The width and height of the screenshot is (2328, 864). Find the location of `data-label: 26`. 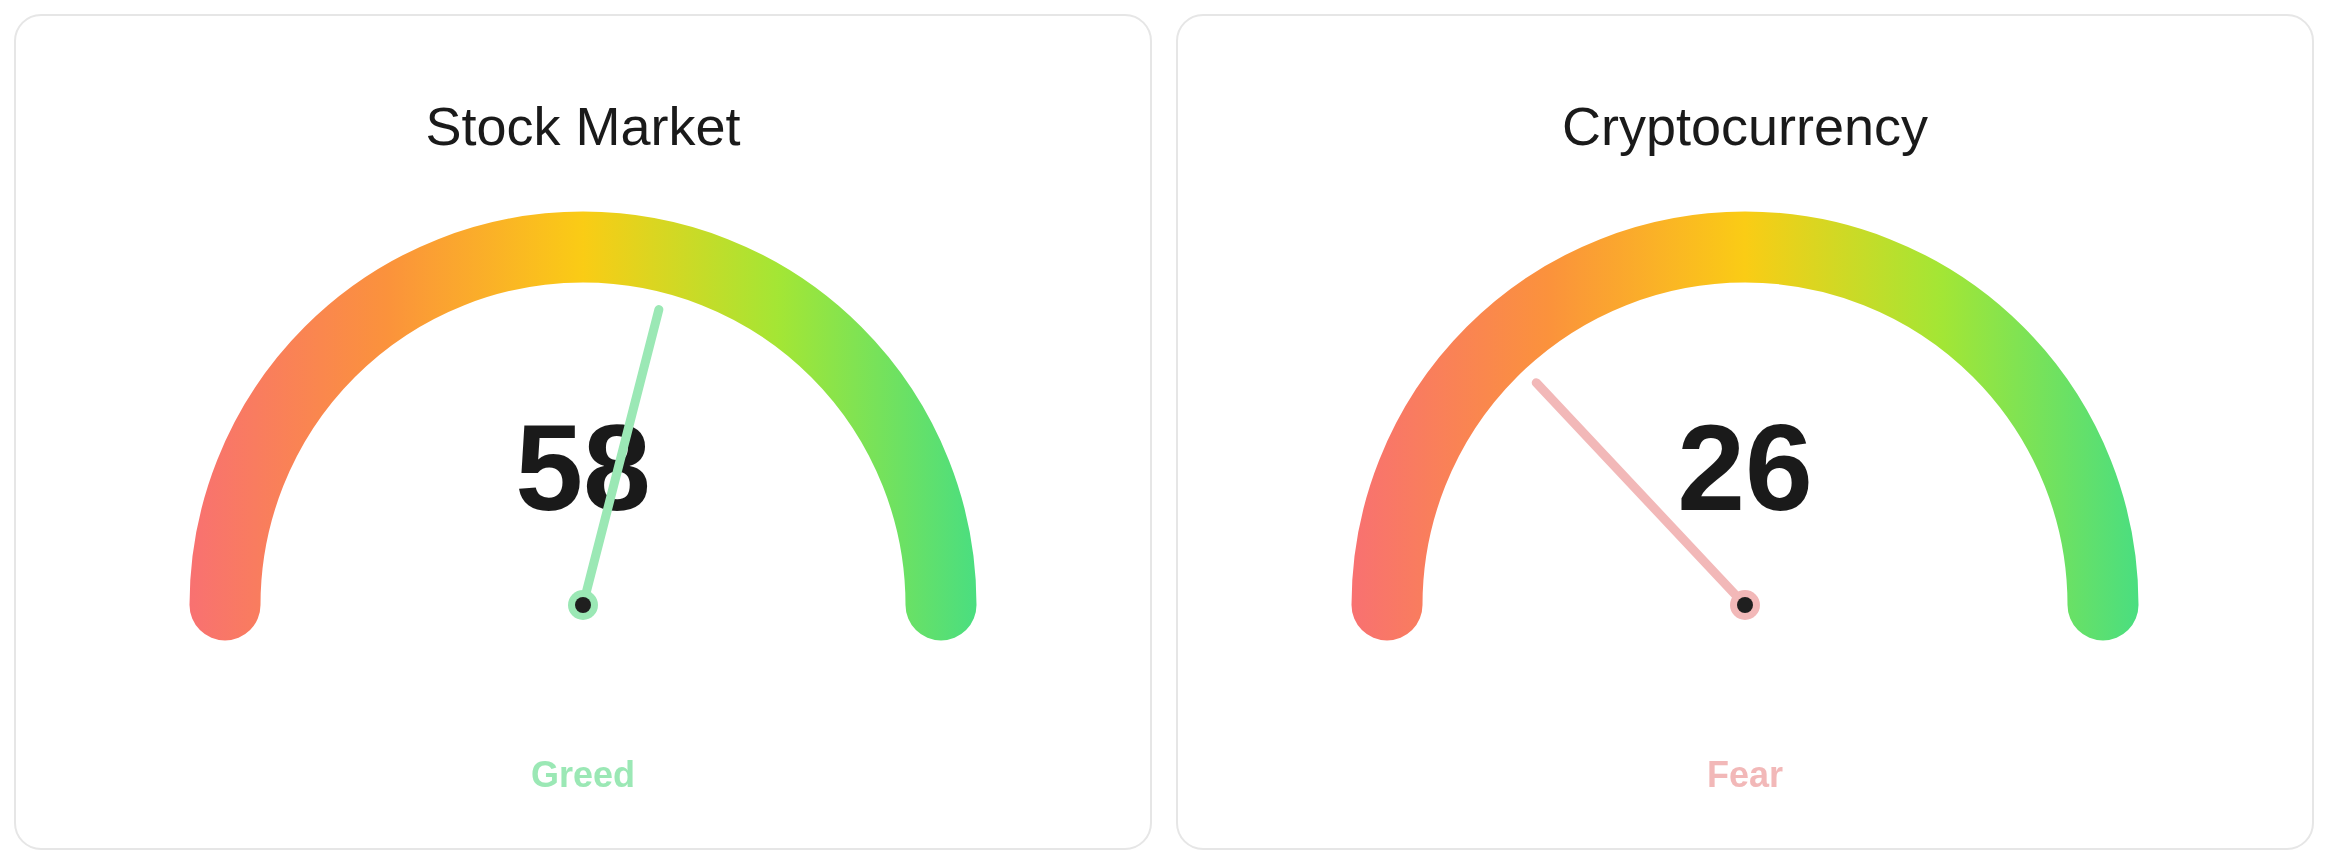

data-label: 26 is located at coordinates (1745, 468).